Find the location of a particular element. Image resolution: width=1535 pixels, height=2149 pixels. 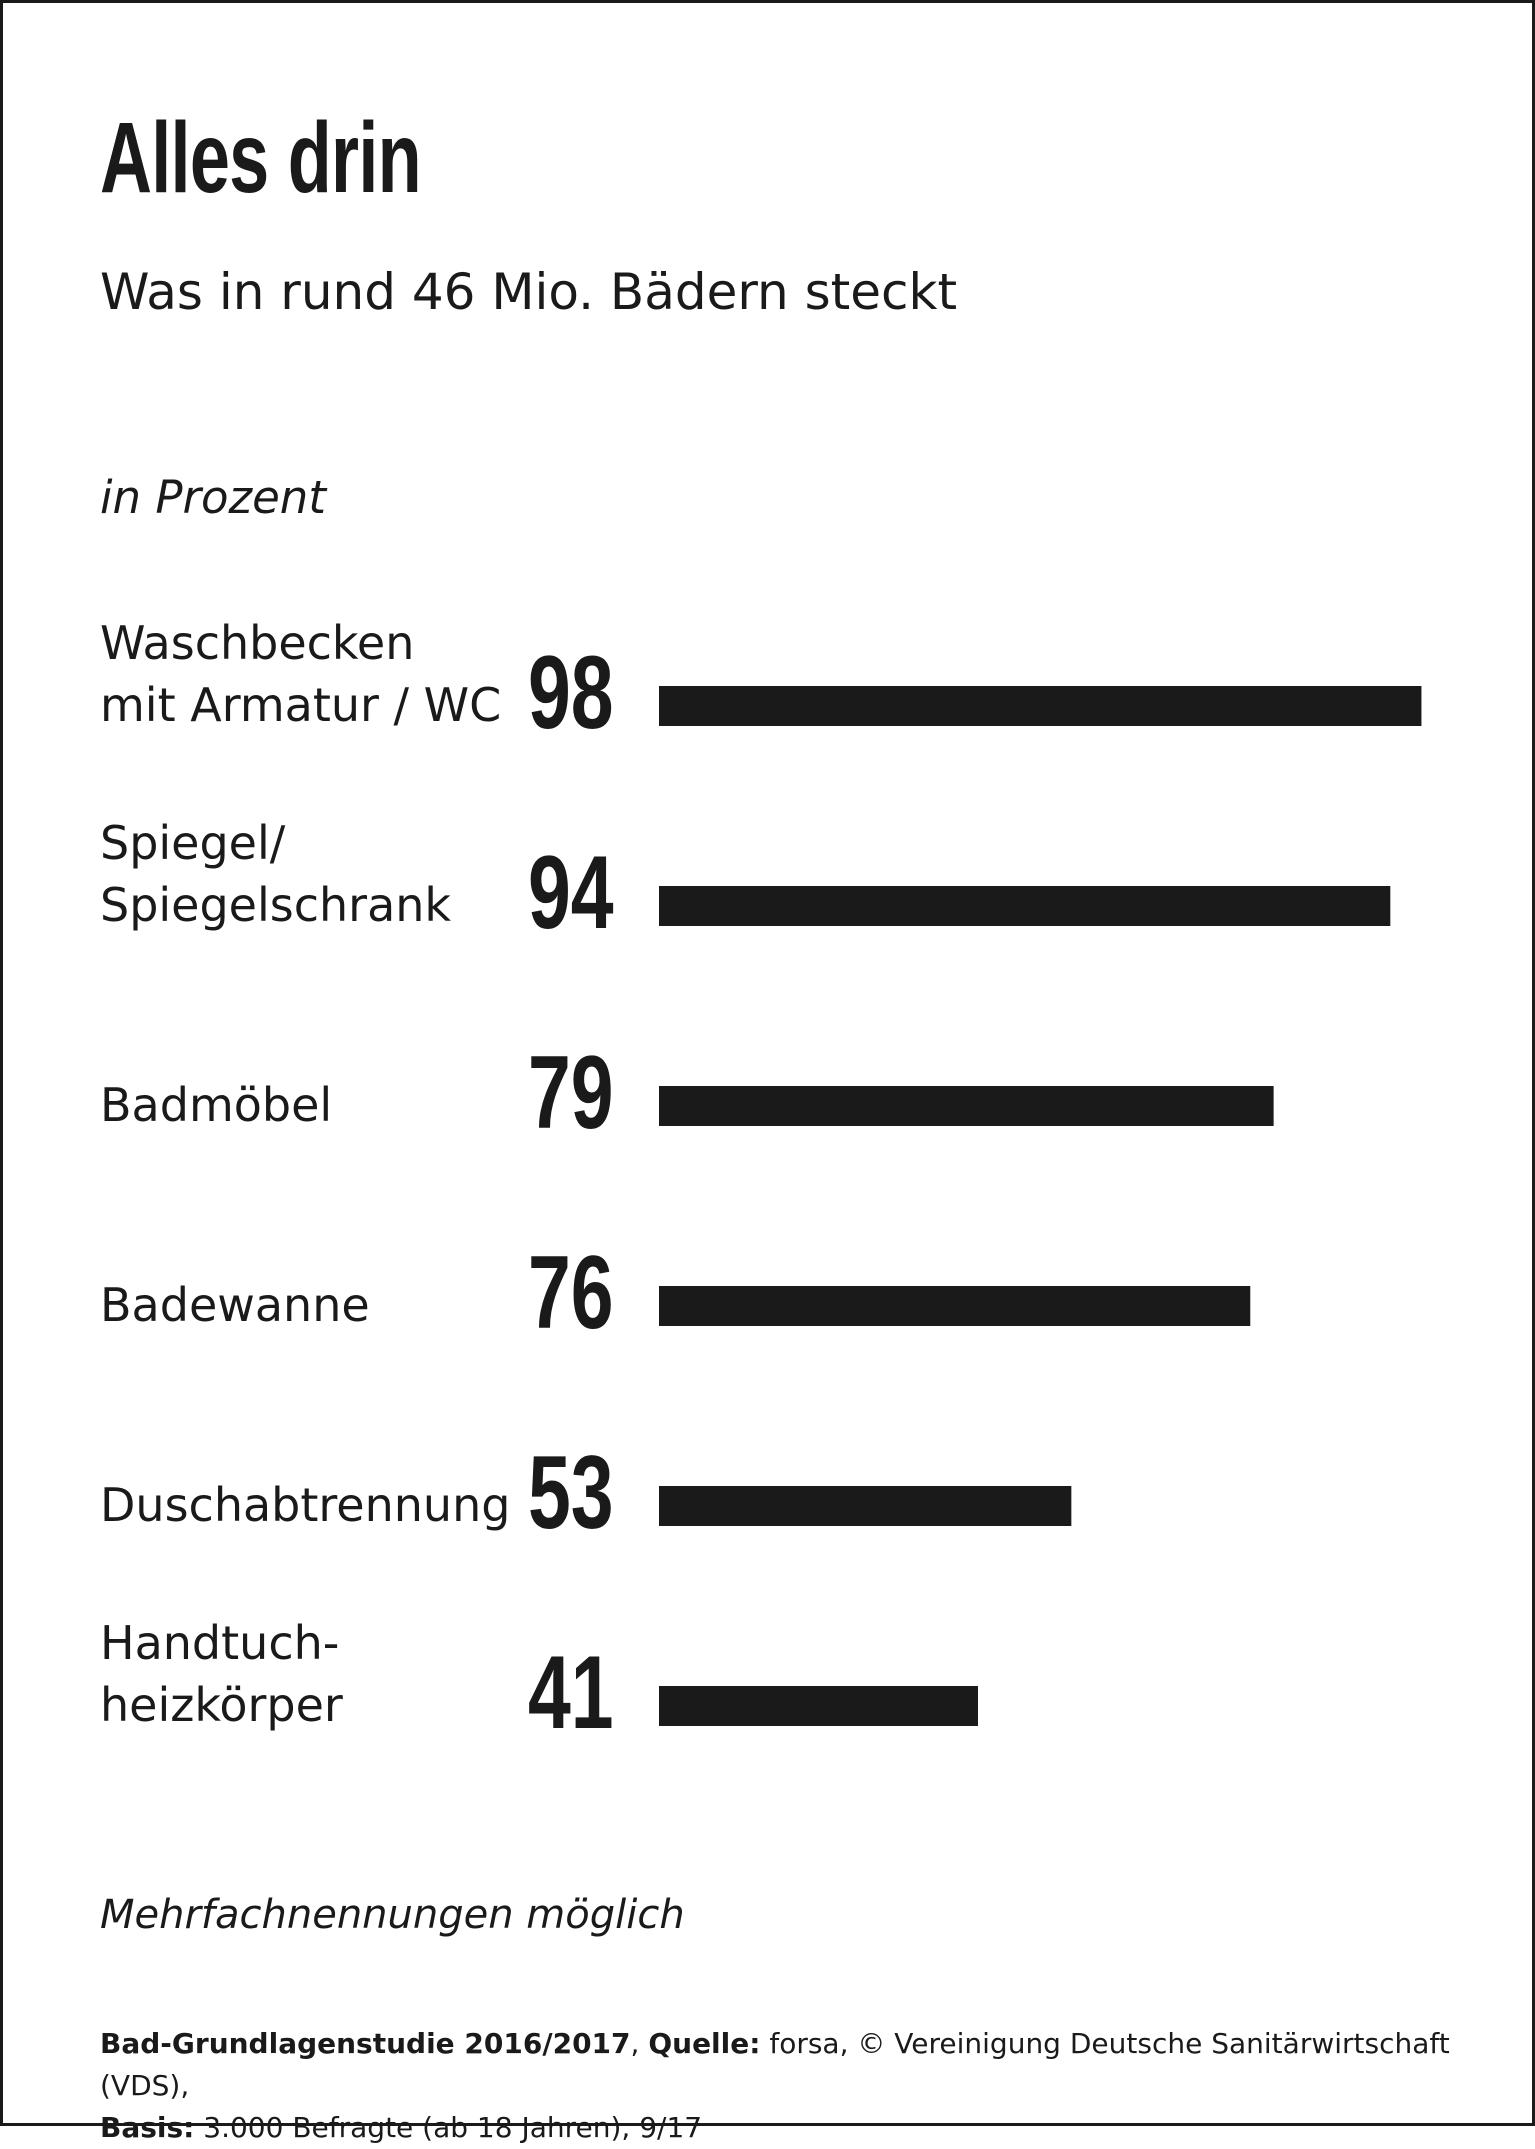

bar-badewanne is located at coordinates (955, 1306).